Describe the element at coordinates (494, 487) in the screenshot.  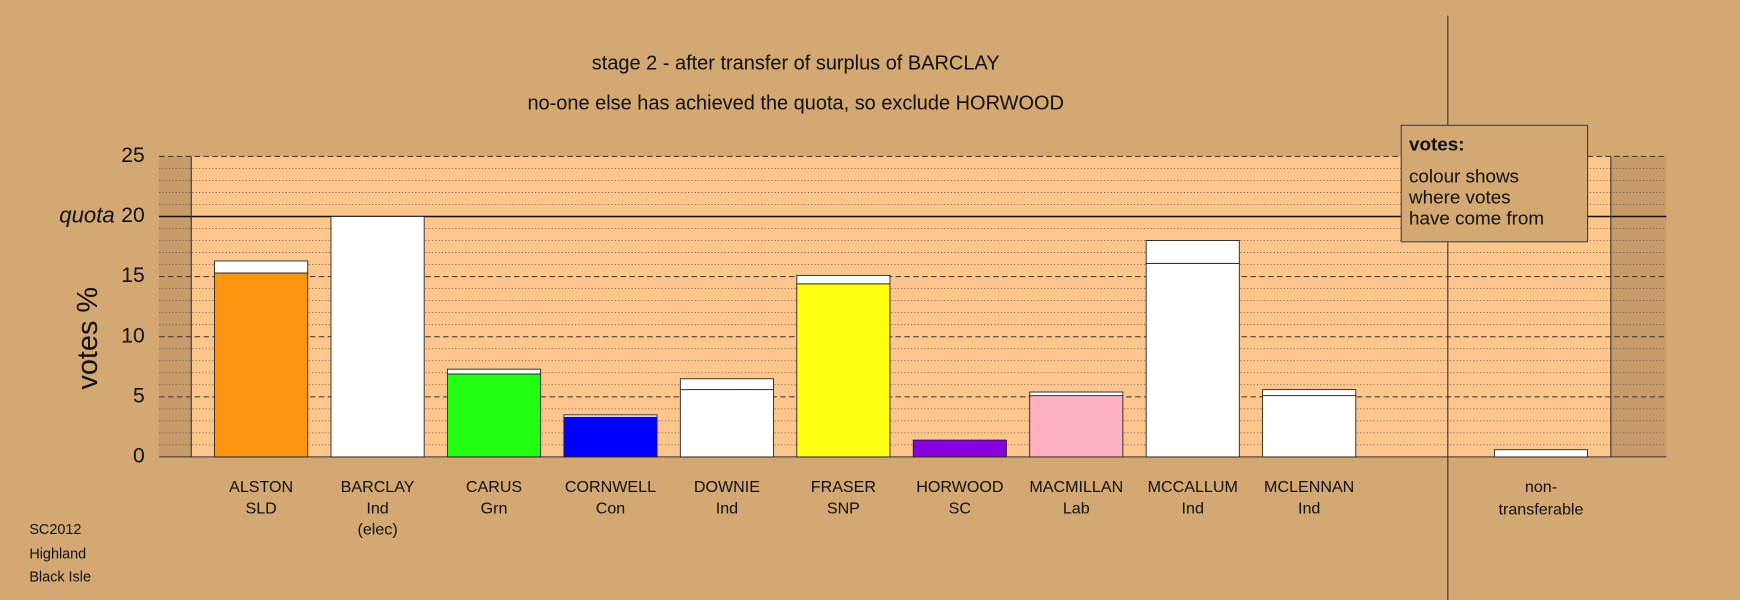
I see `x-tick-label: CARUS` at that location.